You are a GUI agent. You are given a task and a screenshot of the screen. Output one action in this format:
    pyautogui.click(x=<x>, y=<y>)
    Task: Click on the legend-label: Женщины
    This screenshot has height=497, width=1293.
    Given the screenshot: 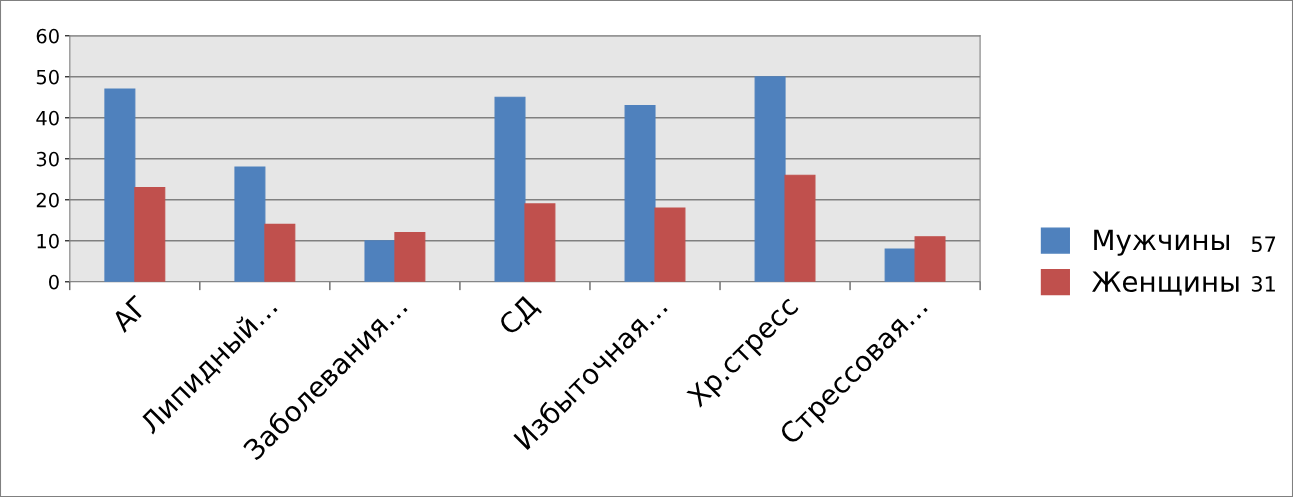 What is the action you would take?
    pyautogui.click(x=1165, y=283)
    